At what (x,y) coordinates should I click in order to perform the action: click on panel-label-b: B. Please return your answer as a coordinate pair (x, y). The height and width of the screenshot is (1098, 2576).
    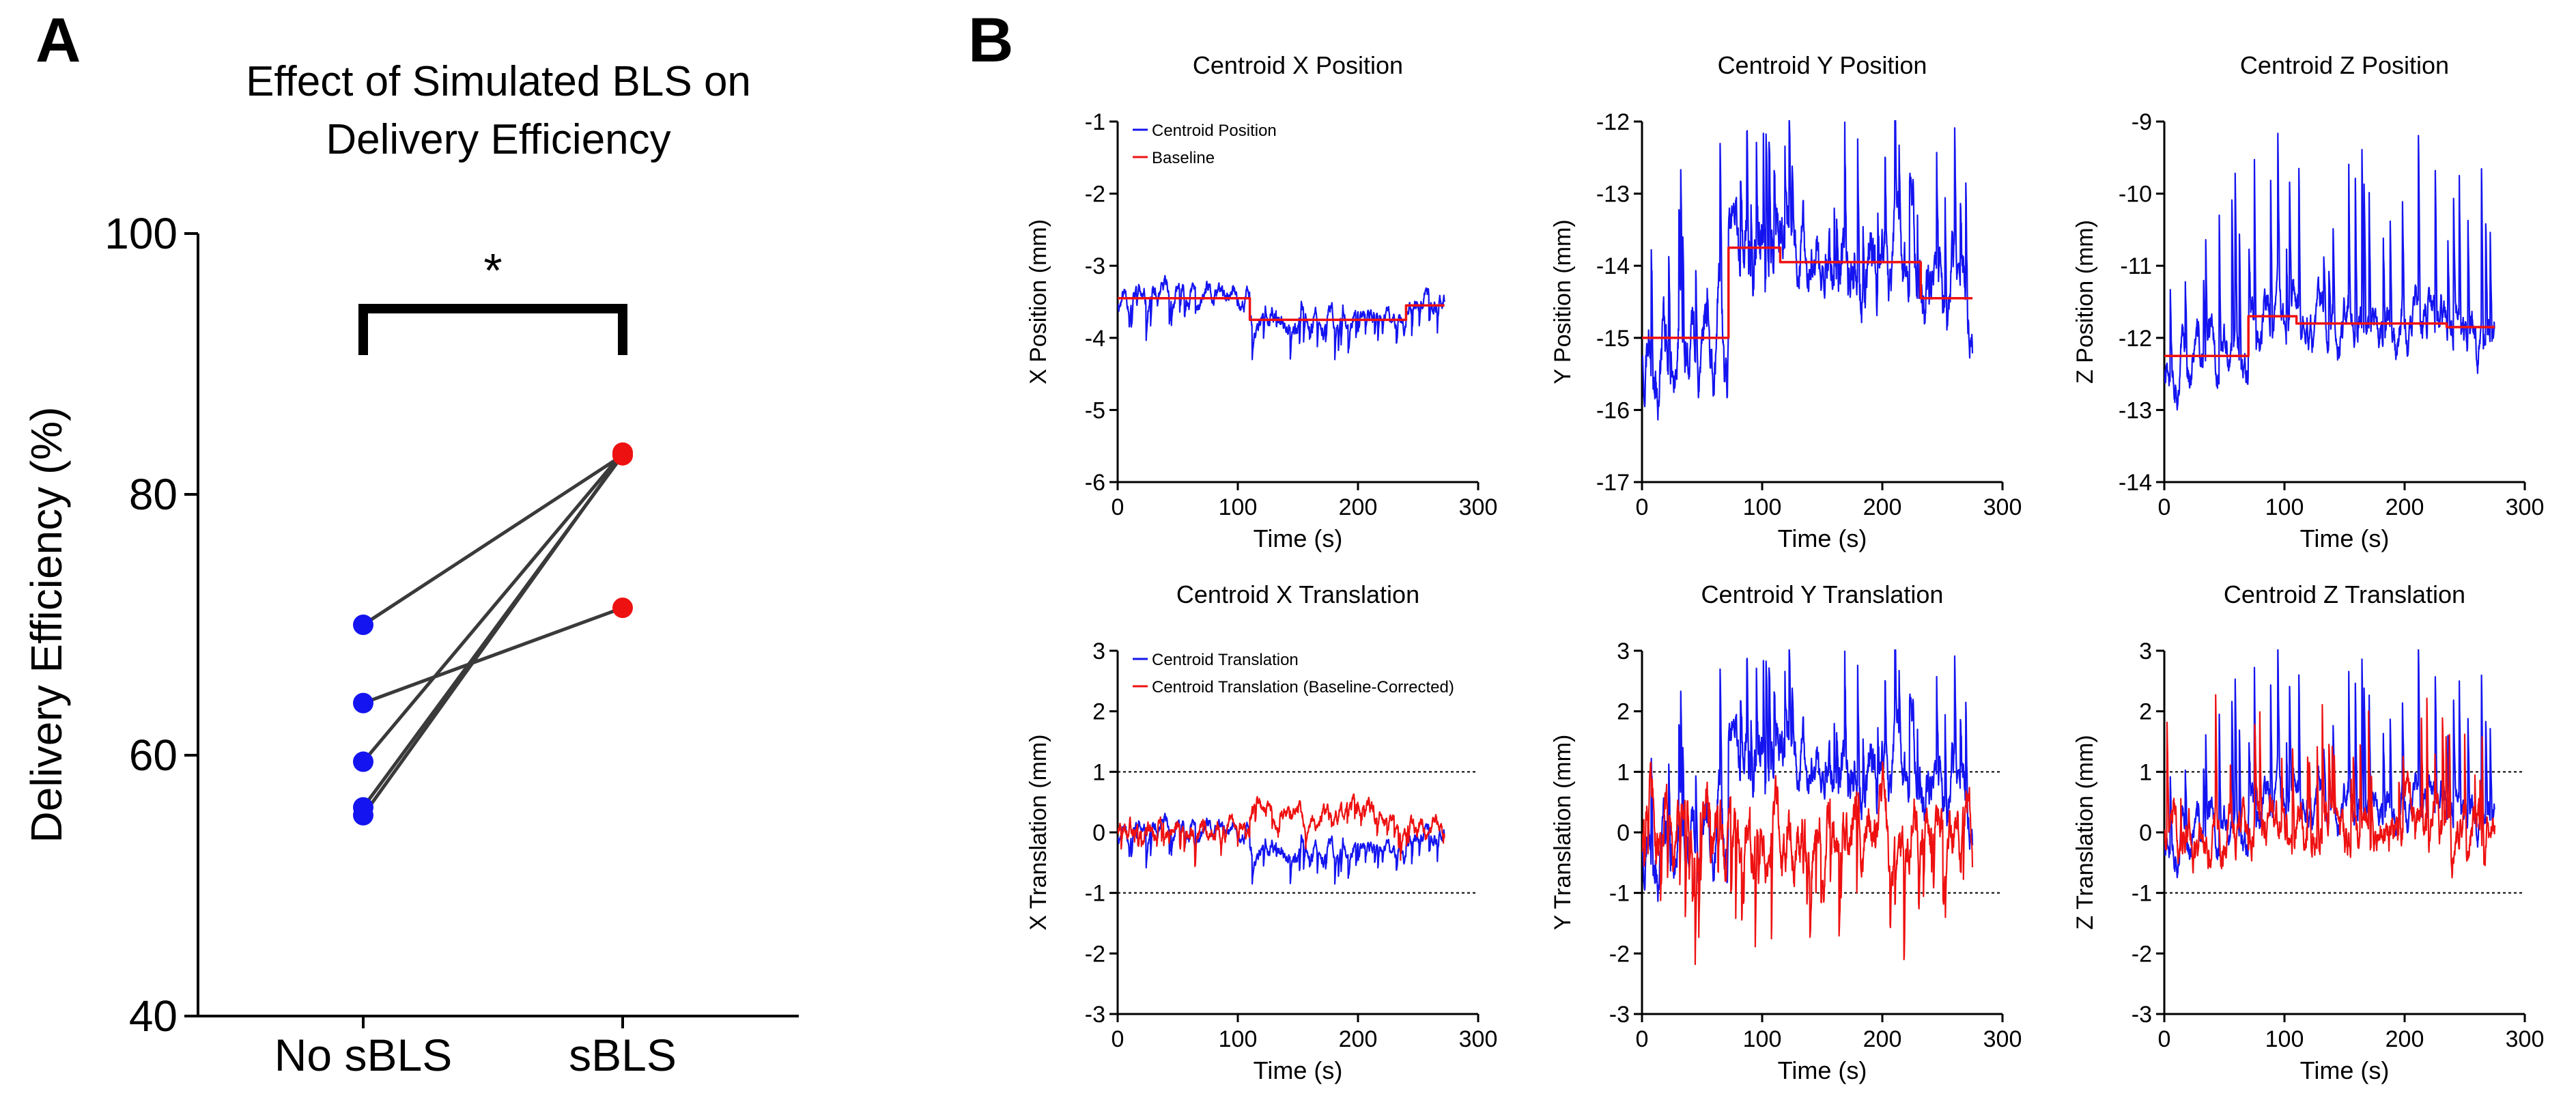
    Looking at the image, I should click on (990, 40).